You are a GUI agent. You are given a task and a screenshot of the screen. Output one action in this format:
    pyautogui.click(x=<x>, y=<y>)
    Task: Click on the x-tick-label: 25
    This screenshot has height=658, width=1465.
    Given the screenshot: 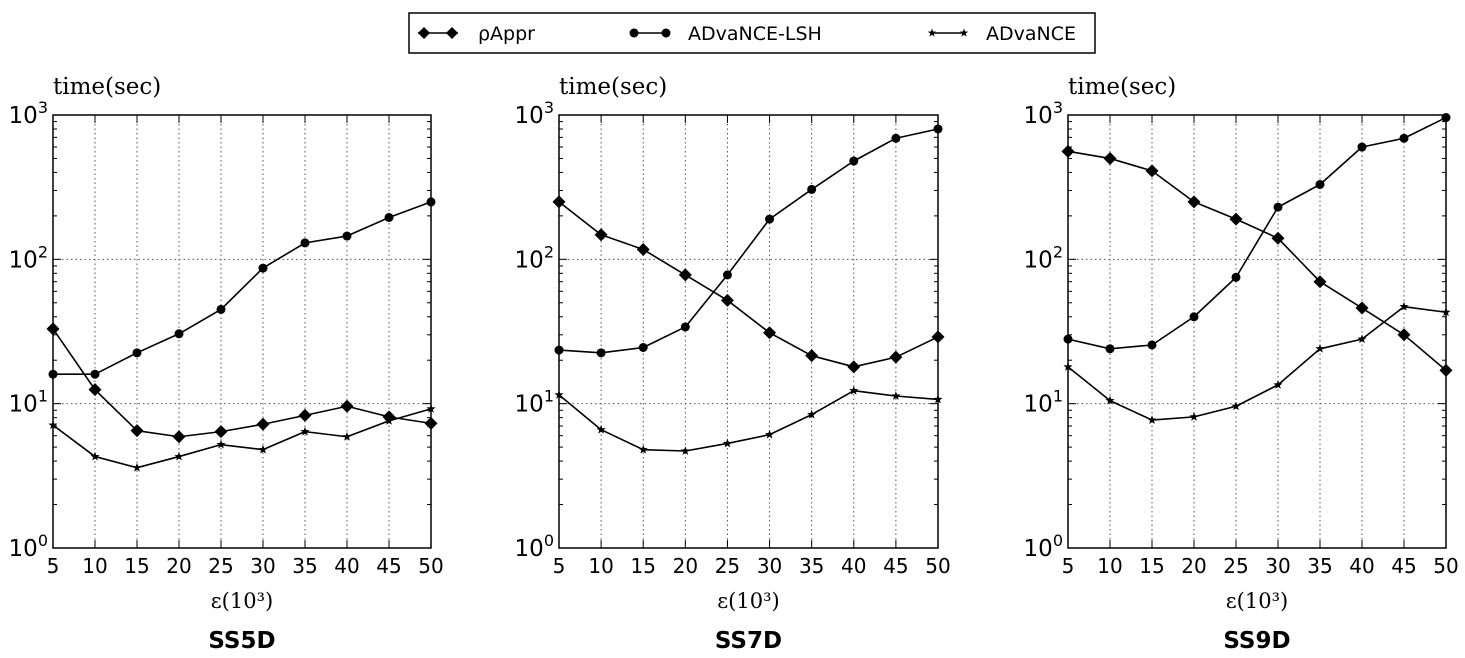 What is the action you would take?
    pyautogui.click(x=727, y=566)
    